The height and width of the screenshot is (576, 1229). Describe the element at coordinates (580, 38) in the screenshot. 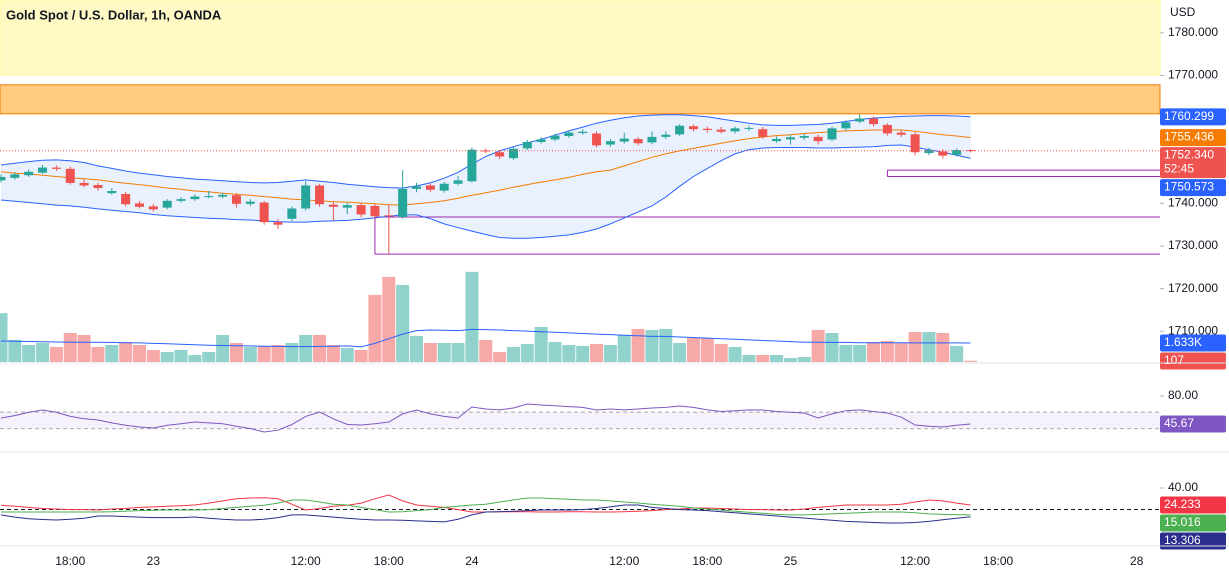

I see `price-zone` at that location.